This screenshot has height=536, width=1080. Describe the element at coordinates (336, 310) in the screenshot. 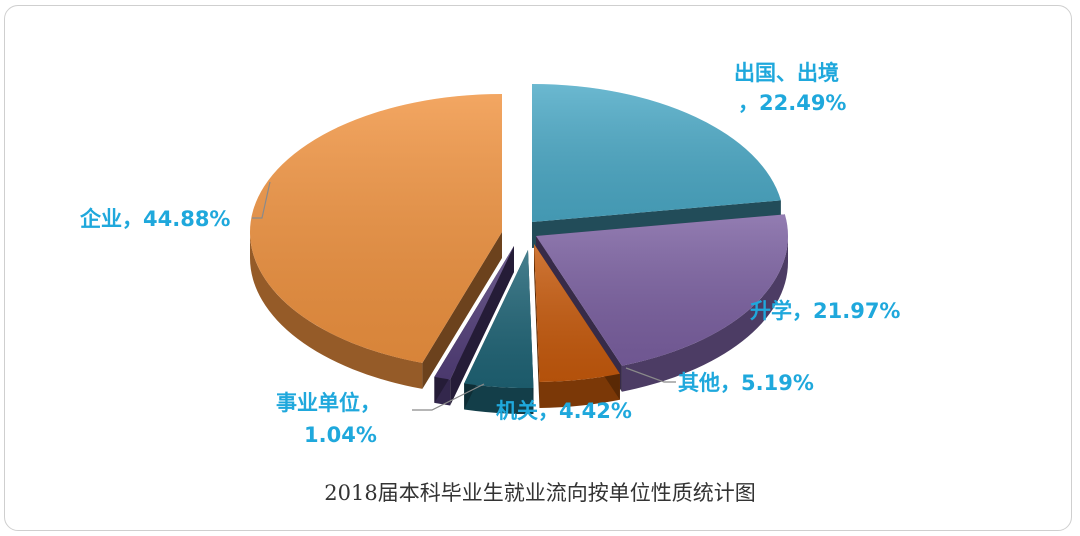

I see `slice-side-qiye` at that location.